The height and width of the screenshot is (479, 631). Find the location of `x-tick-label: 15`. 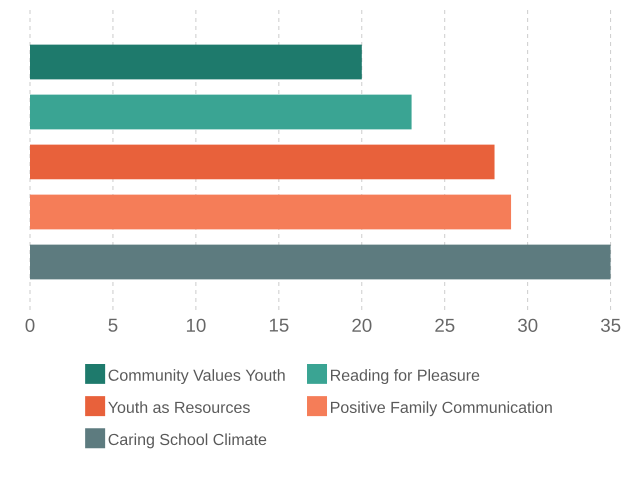

x-tick-label: 15 is located at coordinates (279, 325).